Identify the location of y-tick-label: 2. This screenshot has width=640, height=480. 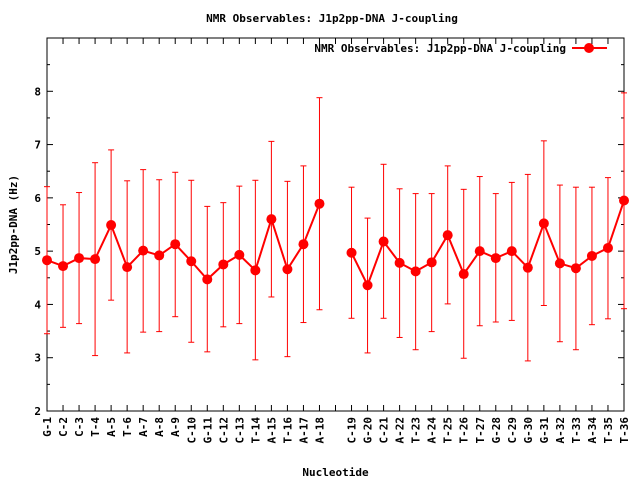
(37, 411).